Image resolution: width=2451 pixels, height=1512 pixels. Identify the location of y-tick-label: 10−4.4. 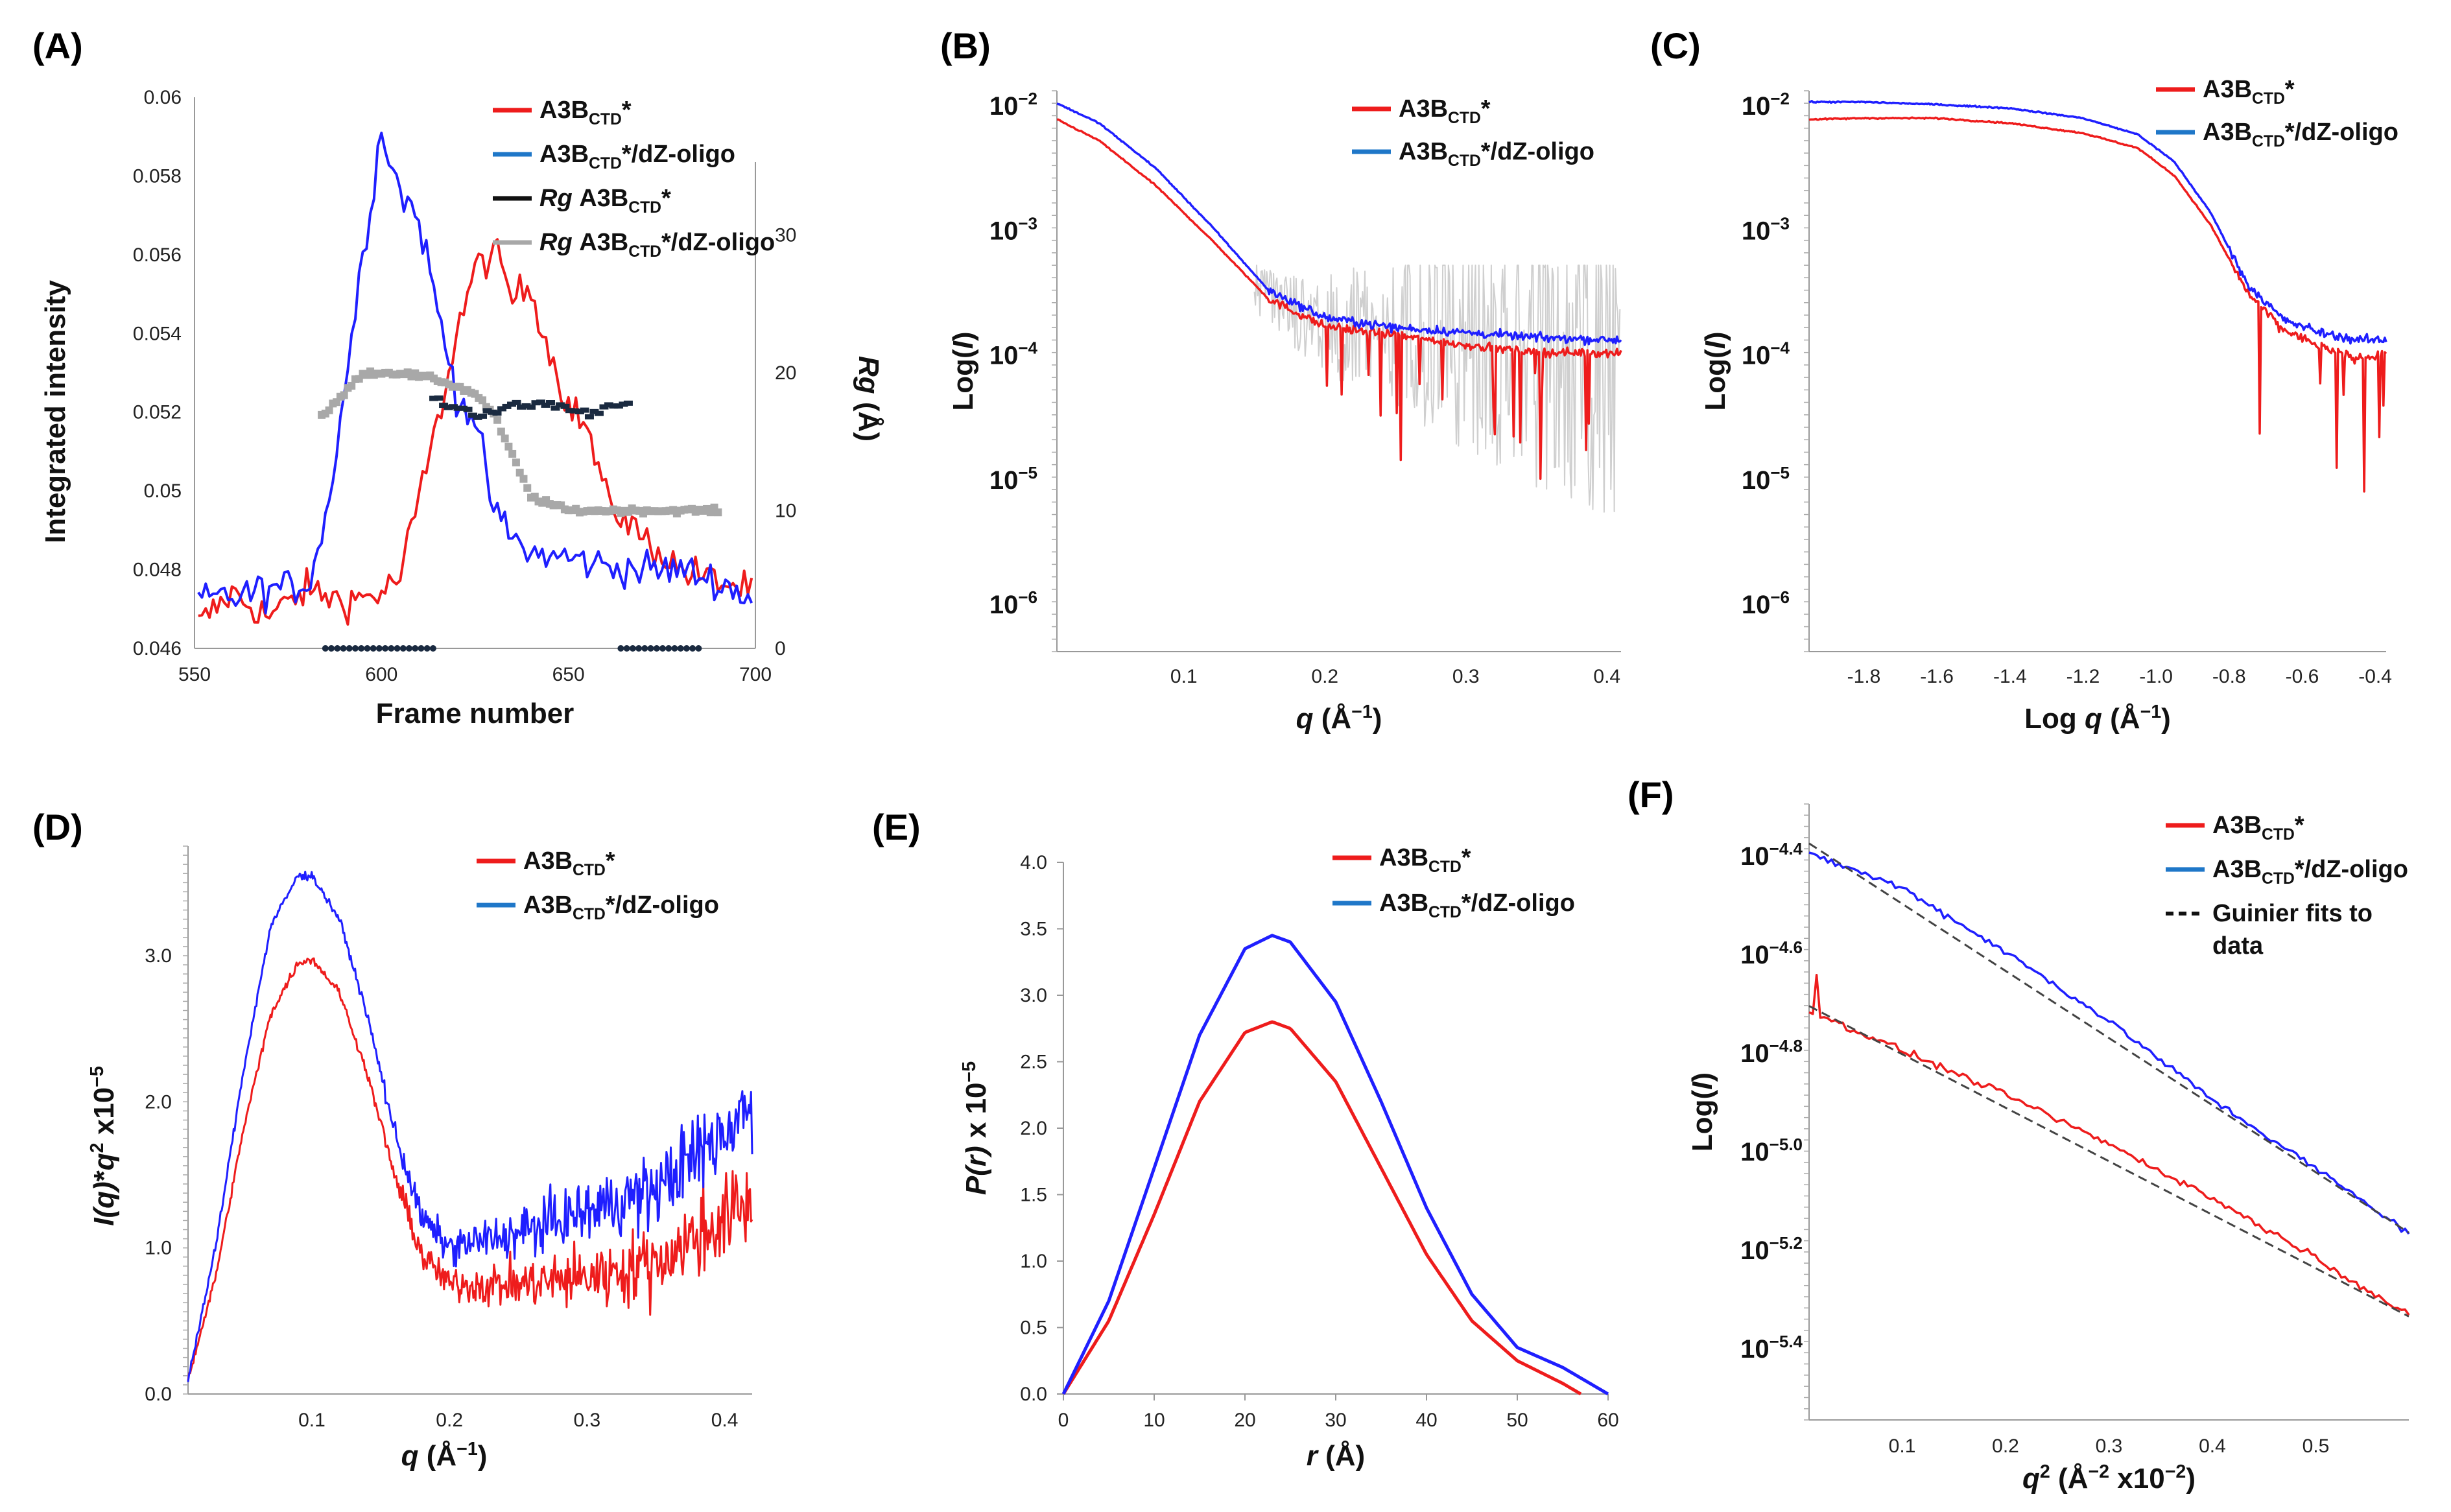
(1771, 855).